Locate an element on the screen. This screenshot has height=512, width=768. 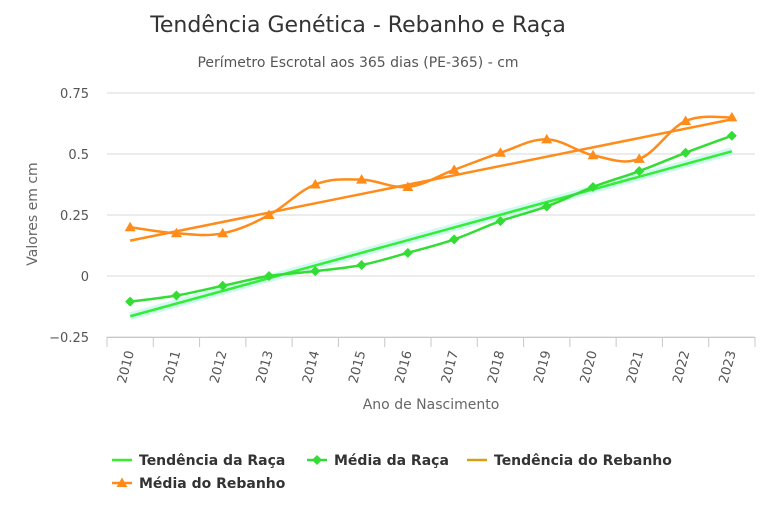
y-tick-label: 0.25 is located at coordinates (74, 216).